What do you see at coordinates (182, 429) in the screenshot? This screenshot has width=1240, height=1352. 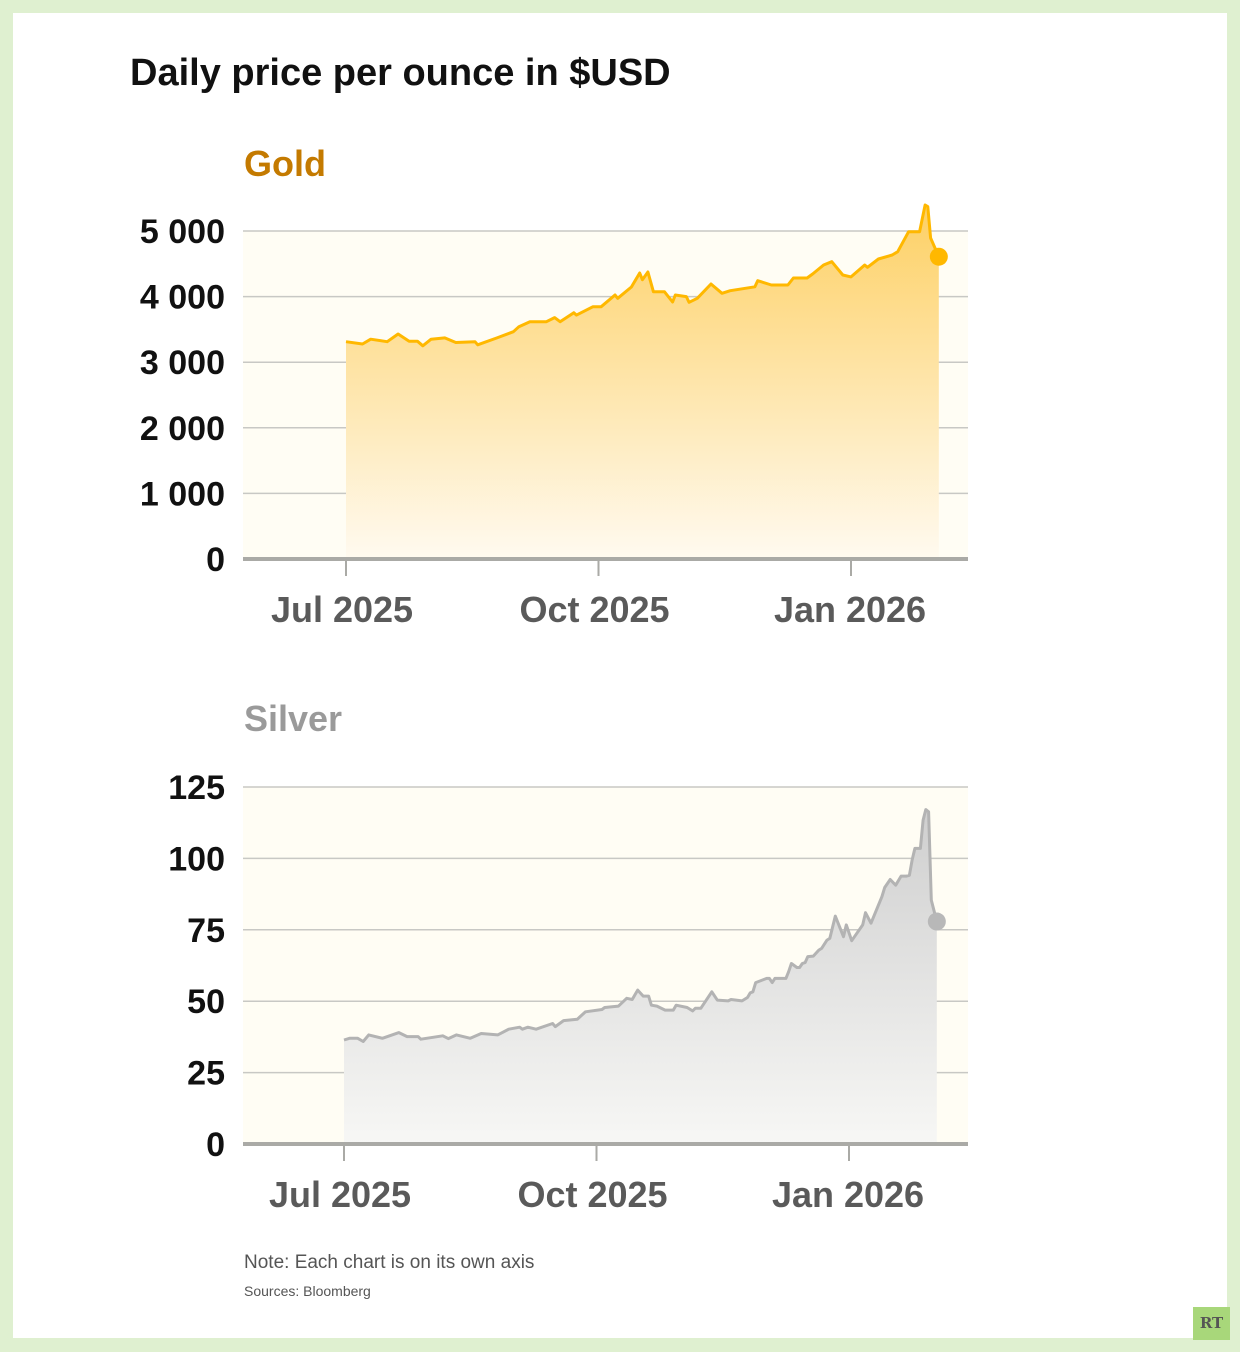 I see `gold-y-tick-label: 2 000` at bounding box center [182, 429].